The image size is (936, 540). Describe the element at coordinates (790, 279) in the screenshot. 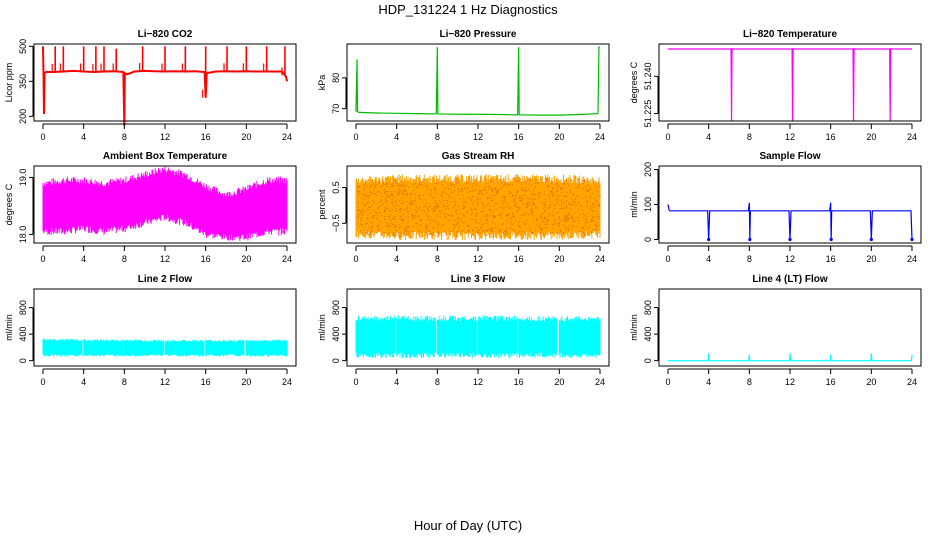

I see `chart-title: Line 4 (LT) Flow` at that location.